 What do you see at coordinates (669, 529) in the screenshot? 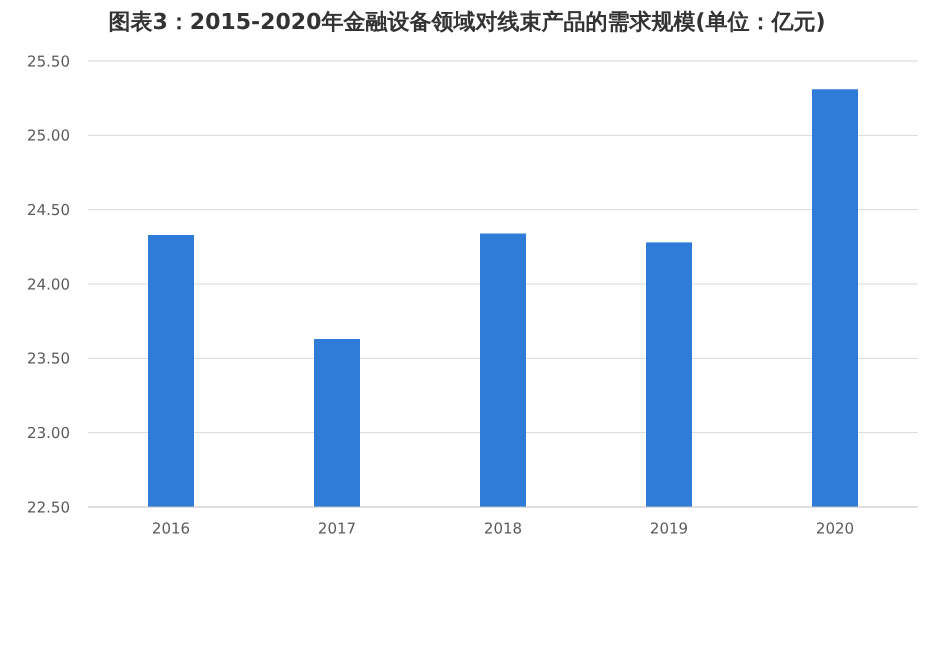
I see `x-tick-label: 2019` at bounding box center [669, 529].